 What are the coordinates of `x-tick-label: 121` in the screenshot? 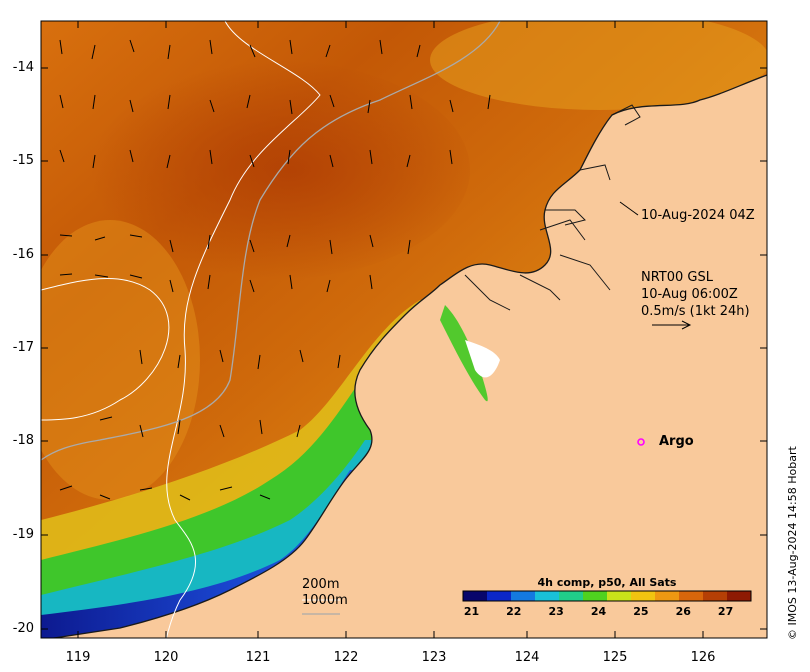 It's located at (258, 657).